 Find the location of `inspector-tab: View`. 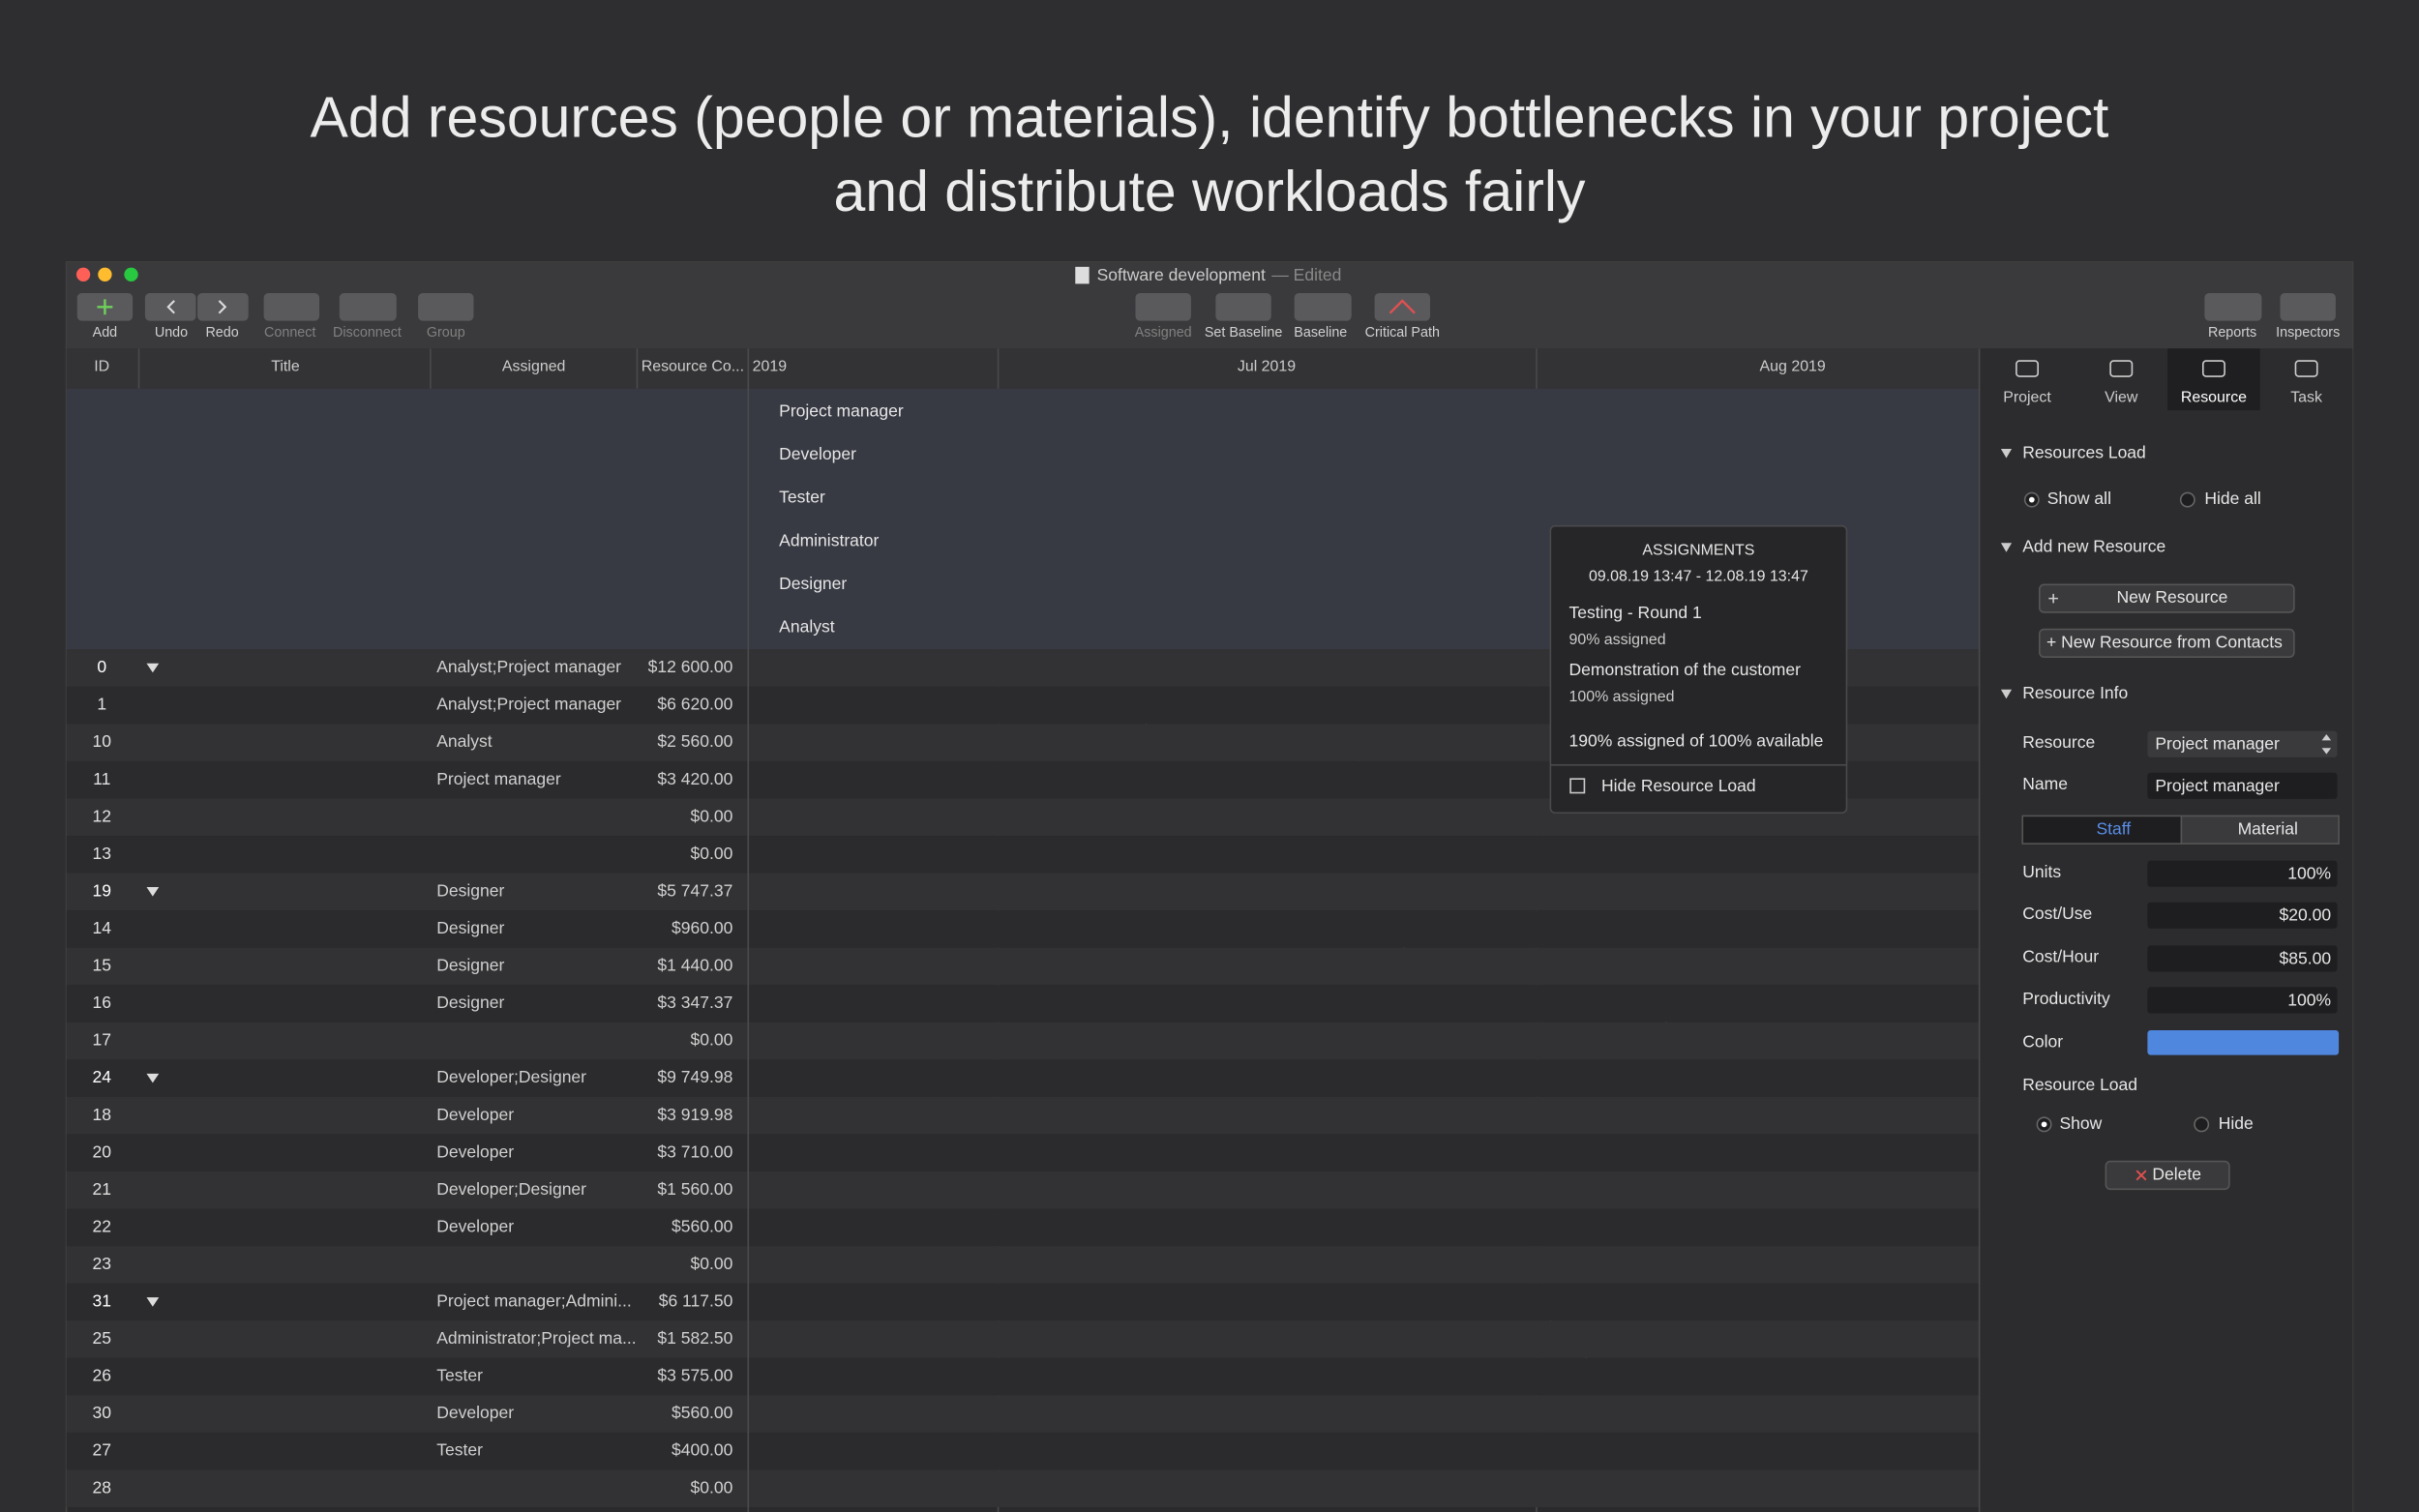

inspector-tab: View is located at coordinates (2122, 398).